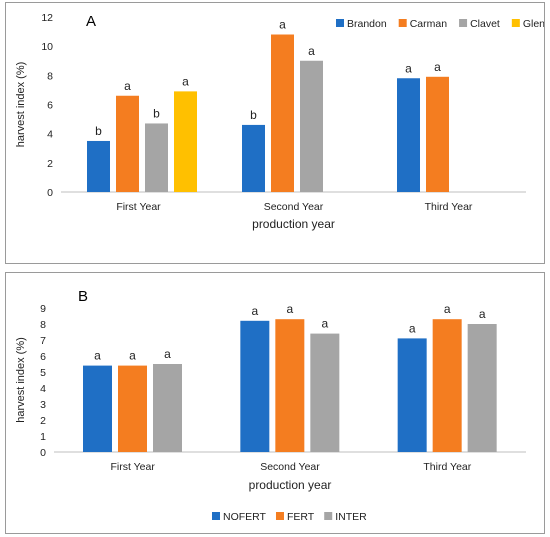  Describe the element at coordinates (43, 437) in the screenshot. I see `b-y-tick-1: 1` at that location.